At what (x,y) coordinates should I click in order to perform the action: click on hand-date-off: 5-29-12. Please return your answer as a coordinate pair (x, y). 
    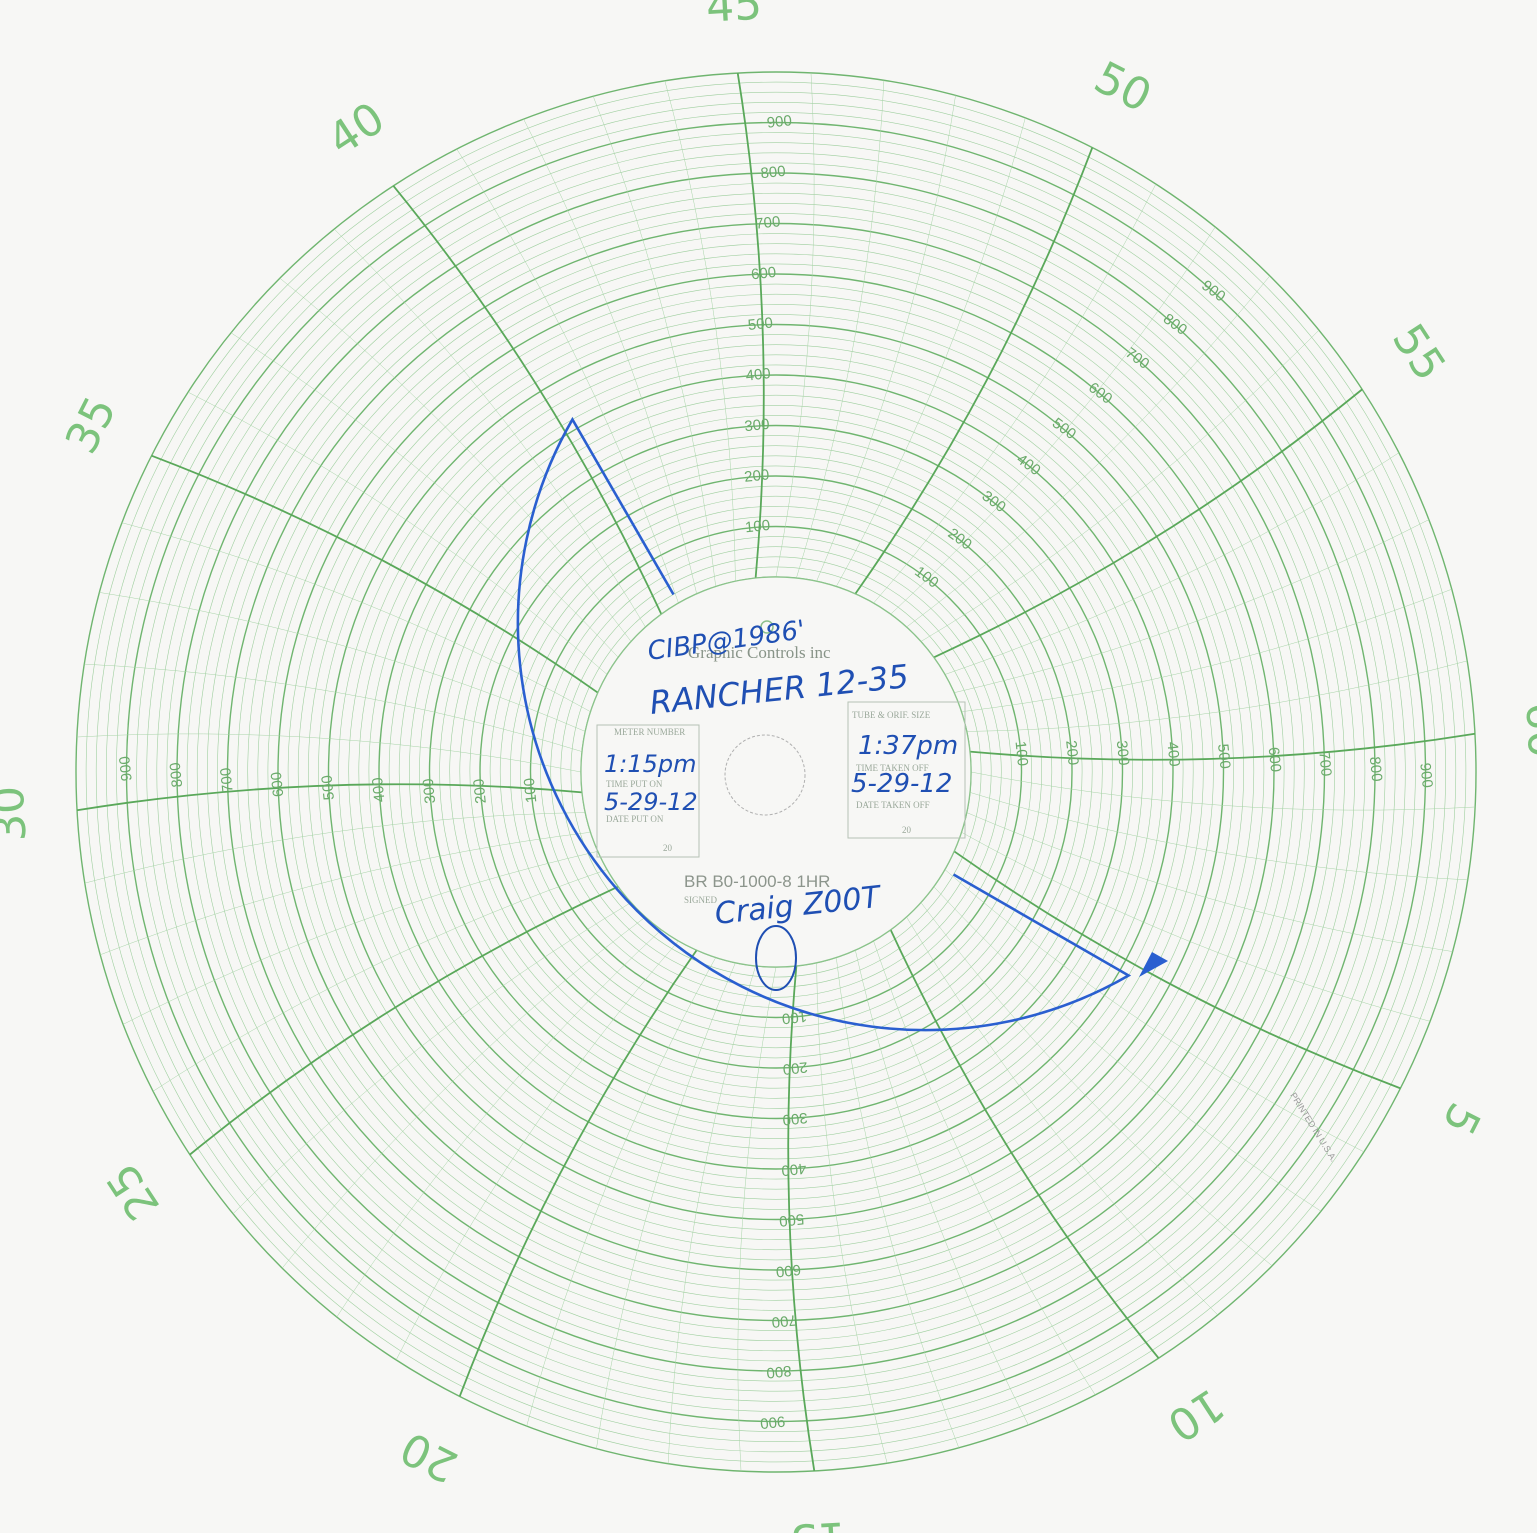
    Looking at the image, I should click on (901, 784).